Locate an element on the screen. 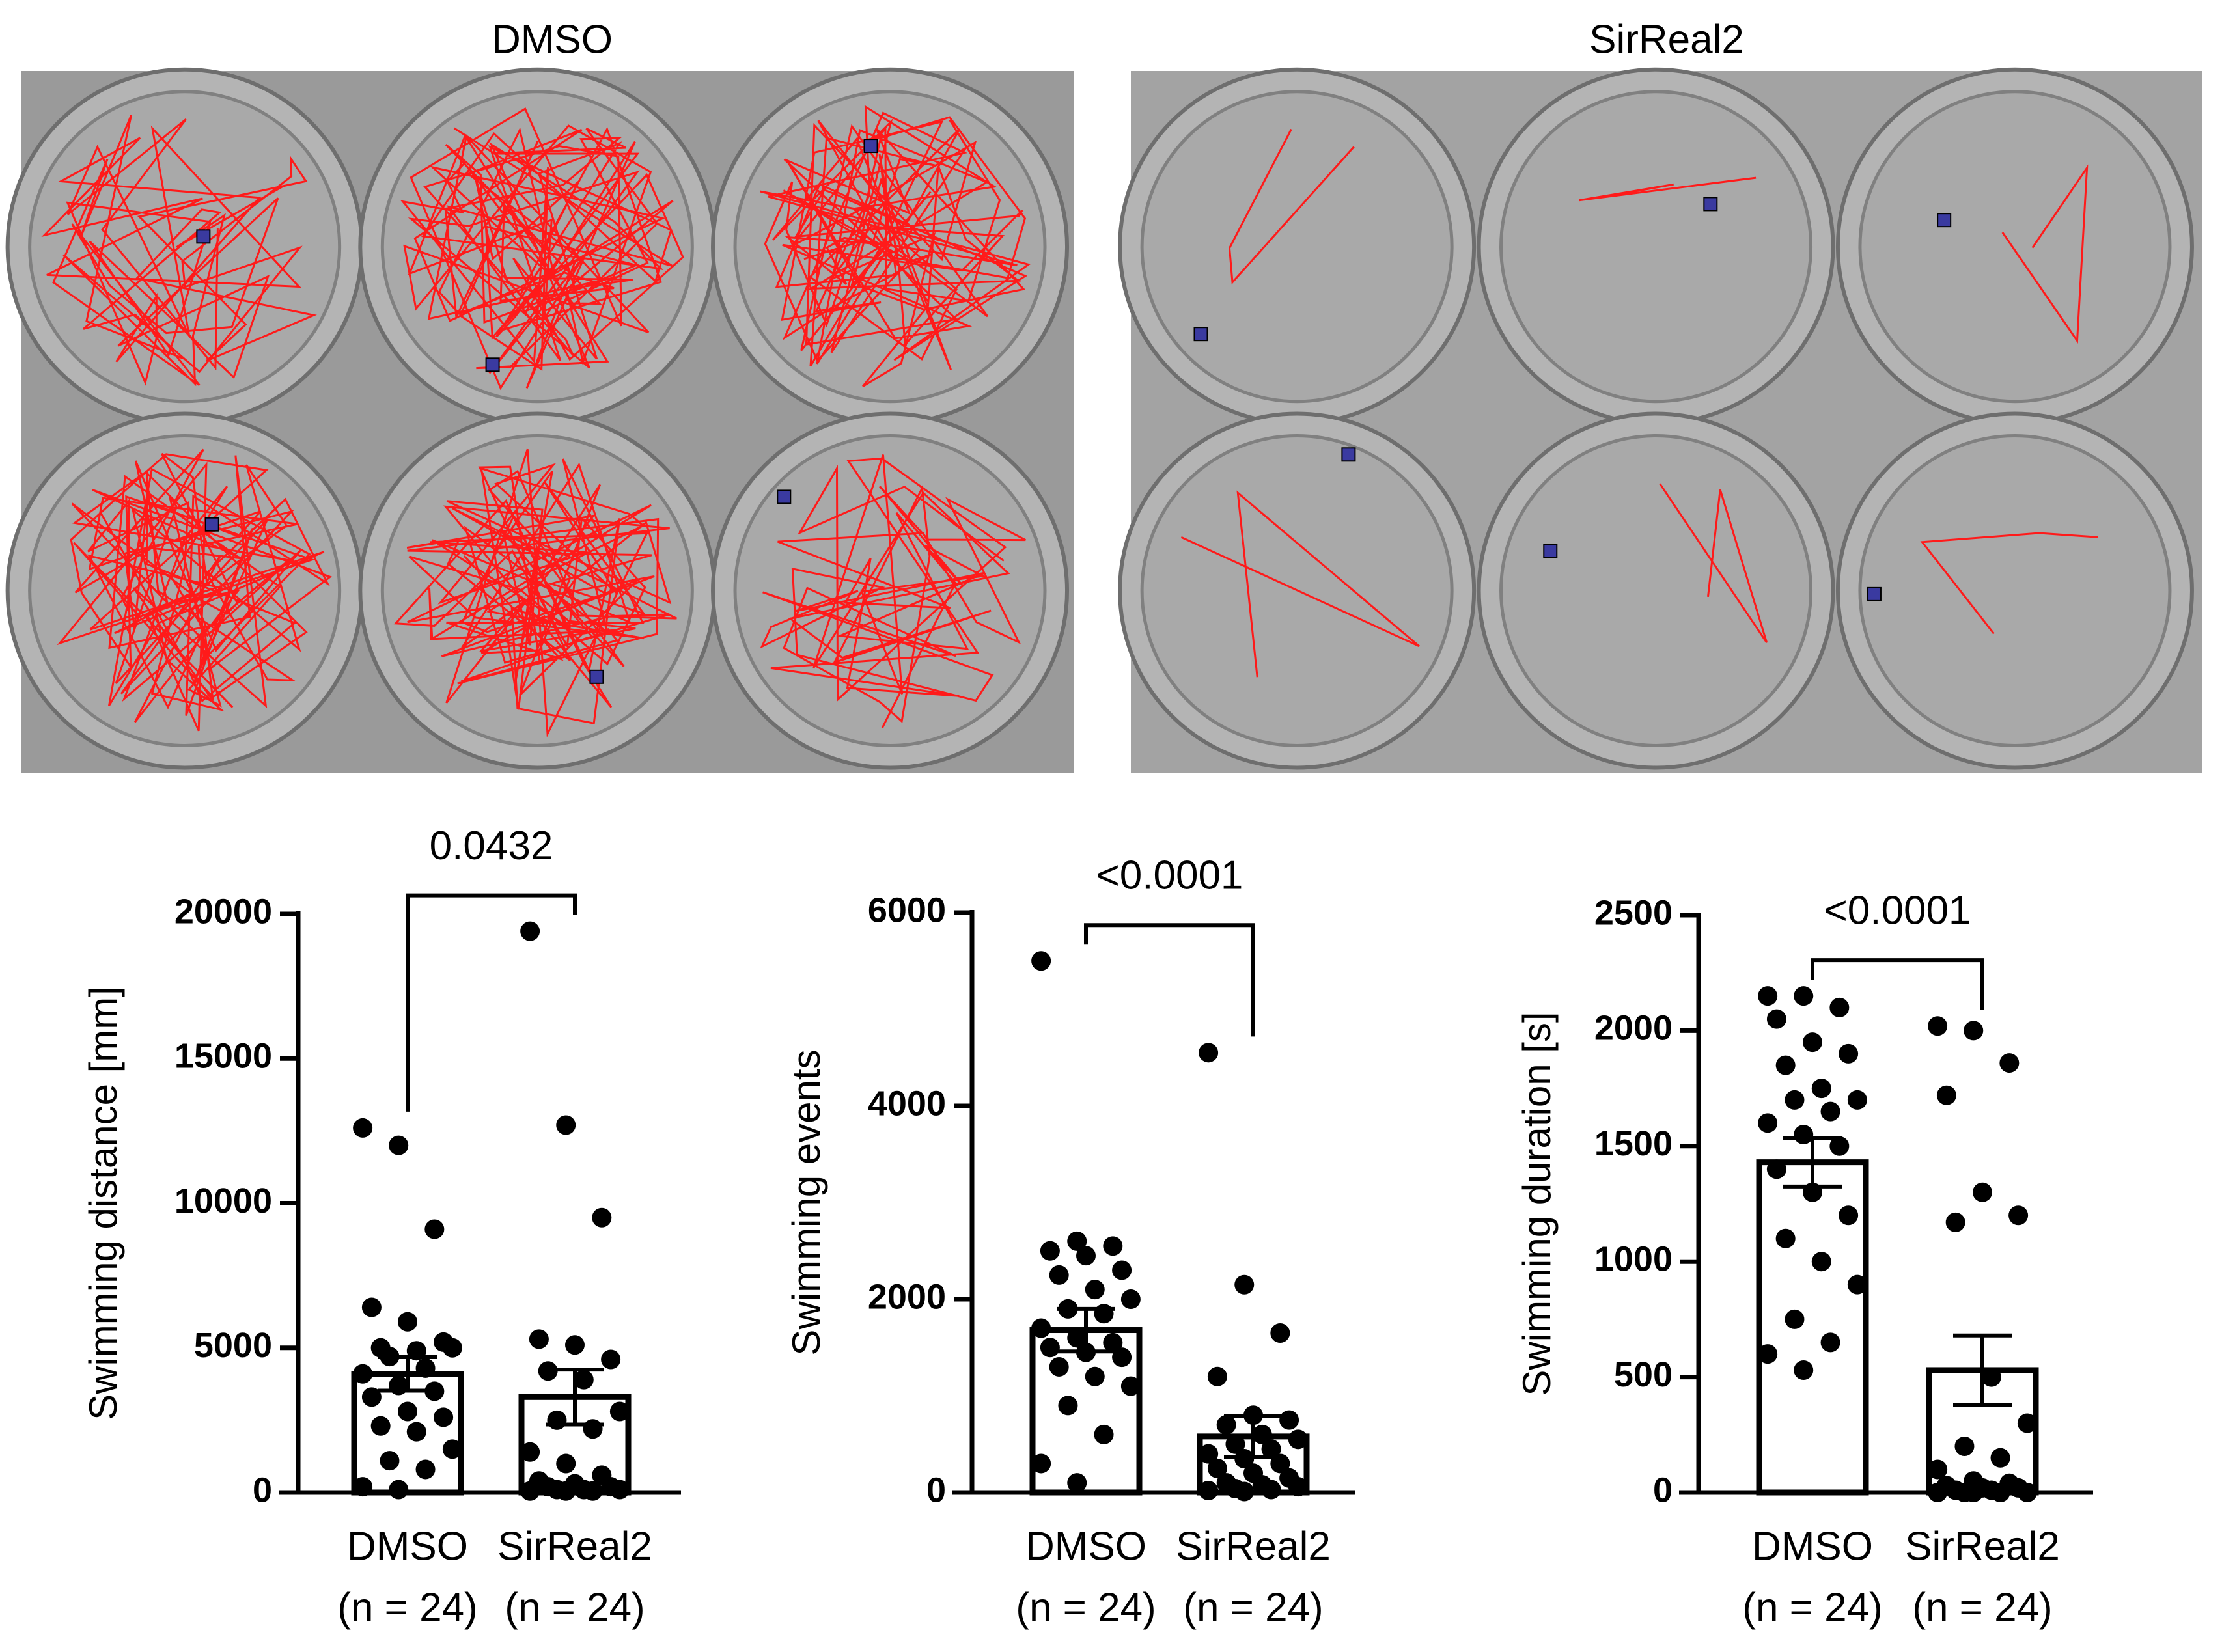 Image resolution: width=2222 pixels, height=1652 pixels. p-value: <0.0001 is located at coordinates (1169, 876).